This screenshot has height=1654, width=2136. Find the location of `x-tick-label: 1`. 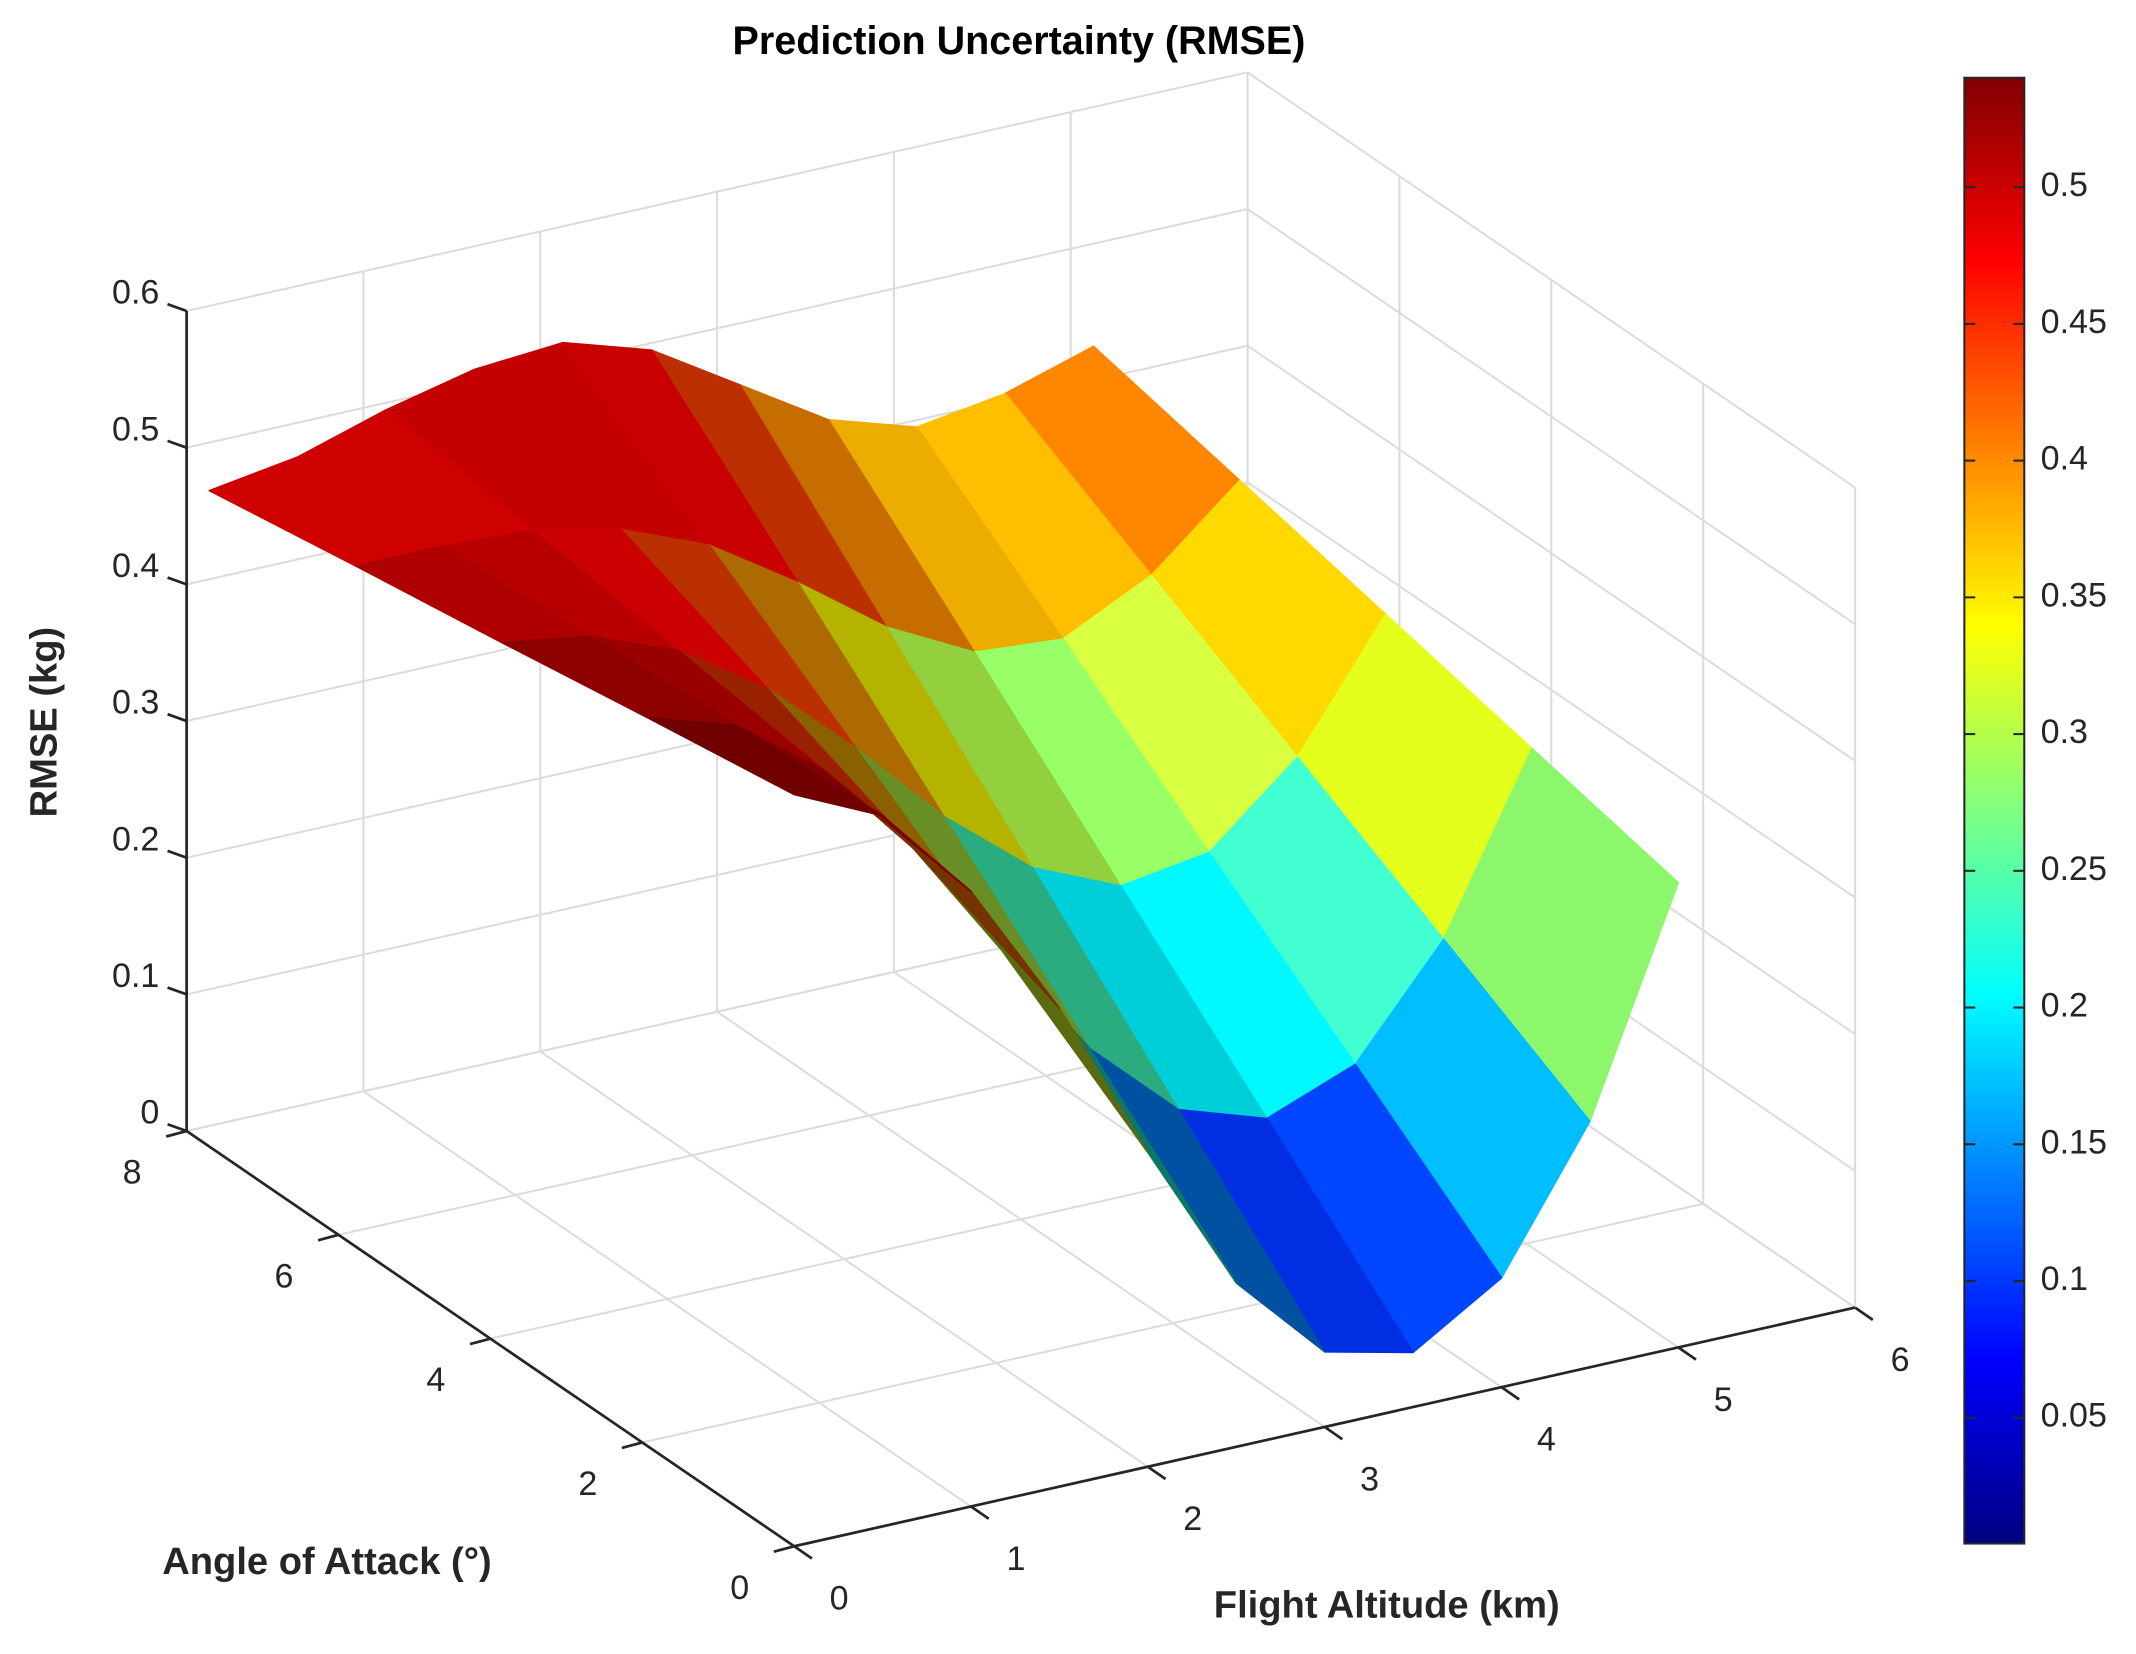

x-tick-label: 1 is located at coordinates (1015, 1559).